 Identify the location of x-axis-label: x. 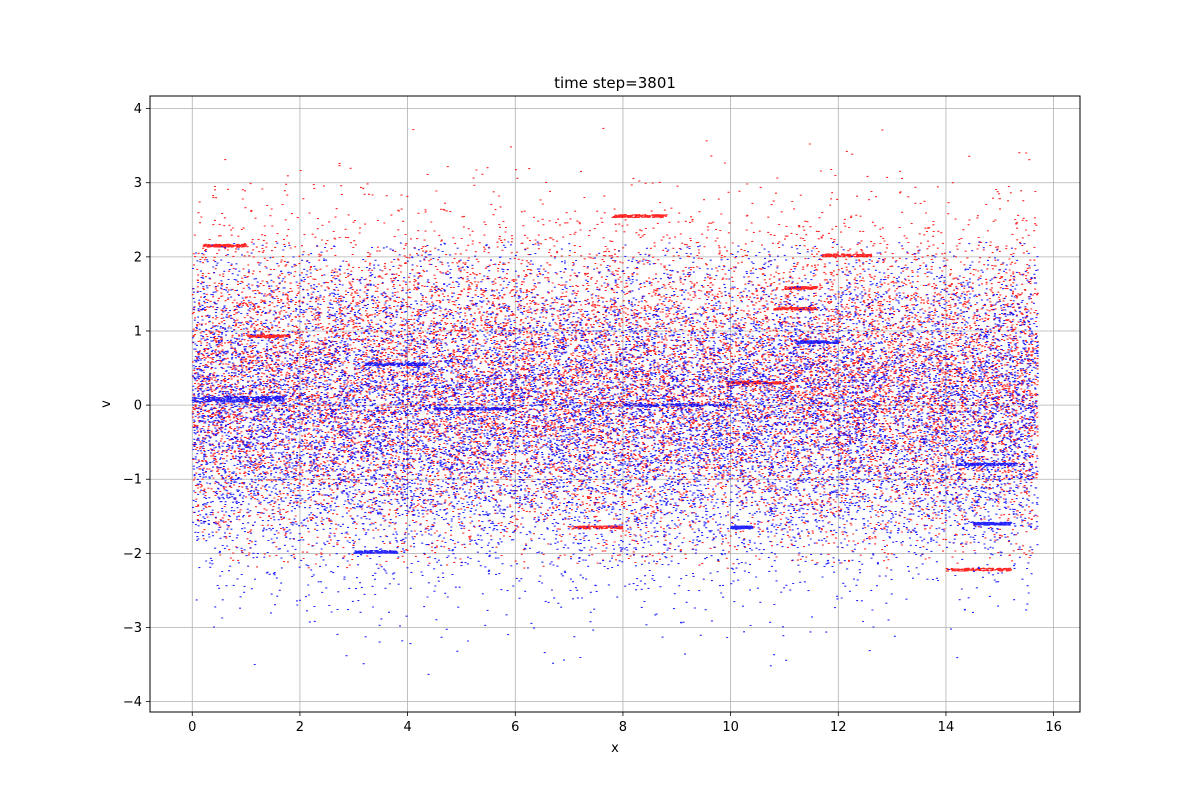
(615, 748).